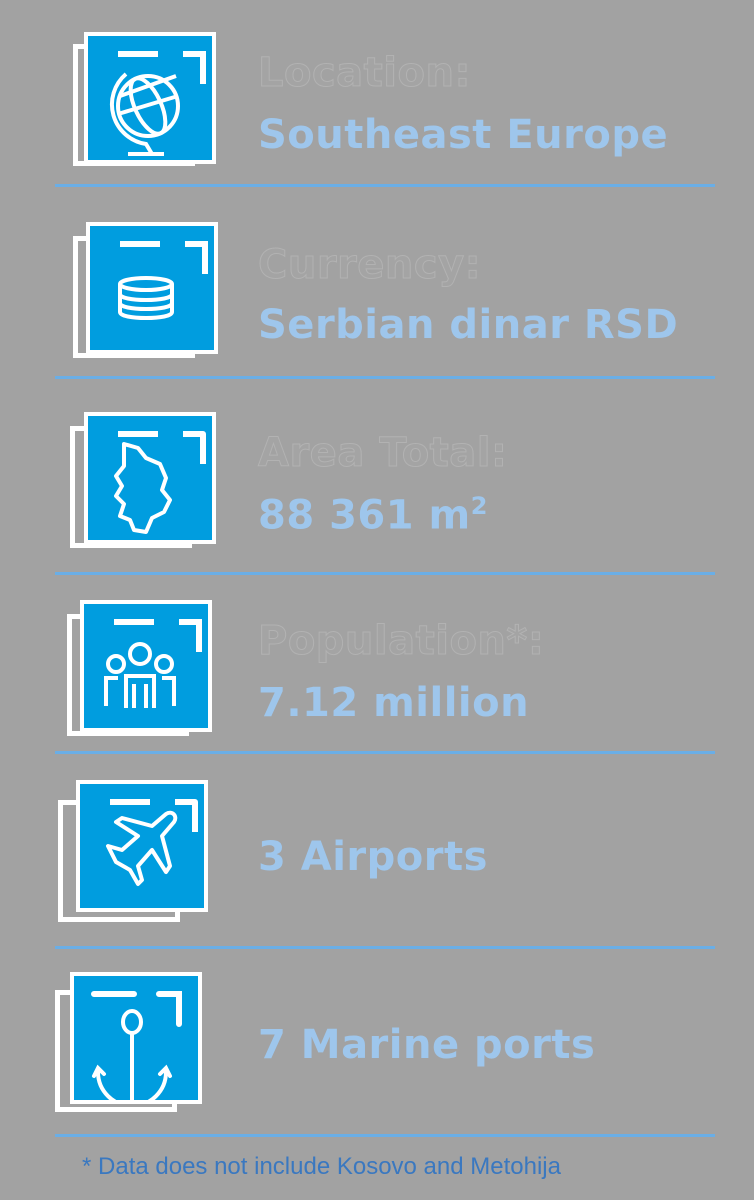  Describe the element at coordinates (364, 73) in the screenshot. I see `item-label: Location:` at that location.